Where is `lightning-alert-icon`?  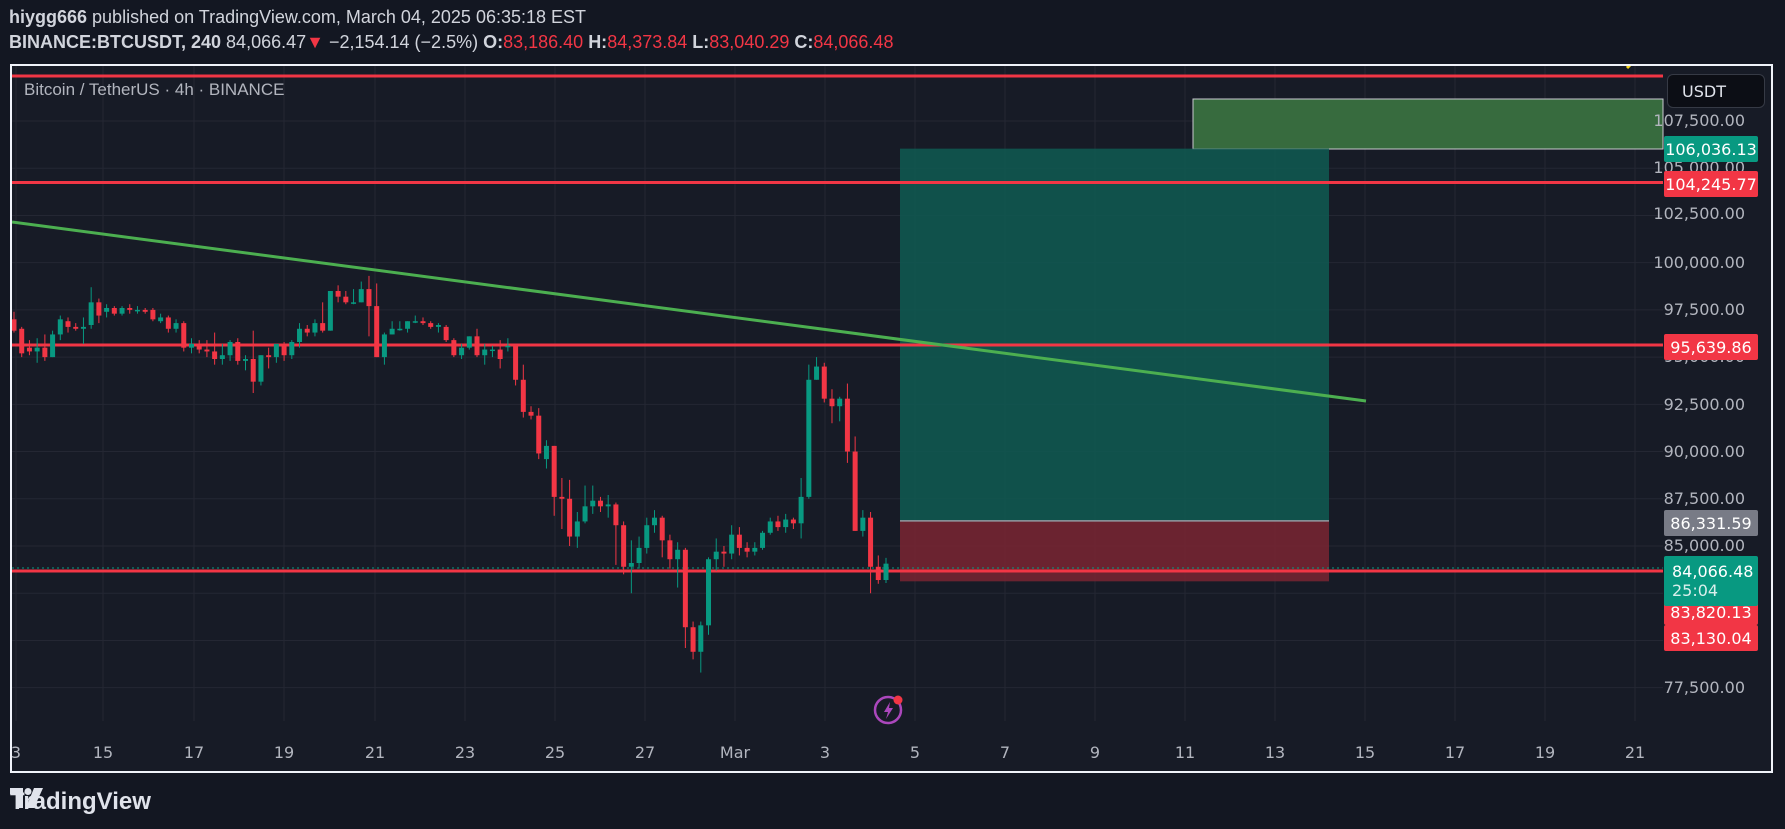
lightning-alert-icon is located at coordinates (889, 709).